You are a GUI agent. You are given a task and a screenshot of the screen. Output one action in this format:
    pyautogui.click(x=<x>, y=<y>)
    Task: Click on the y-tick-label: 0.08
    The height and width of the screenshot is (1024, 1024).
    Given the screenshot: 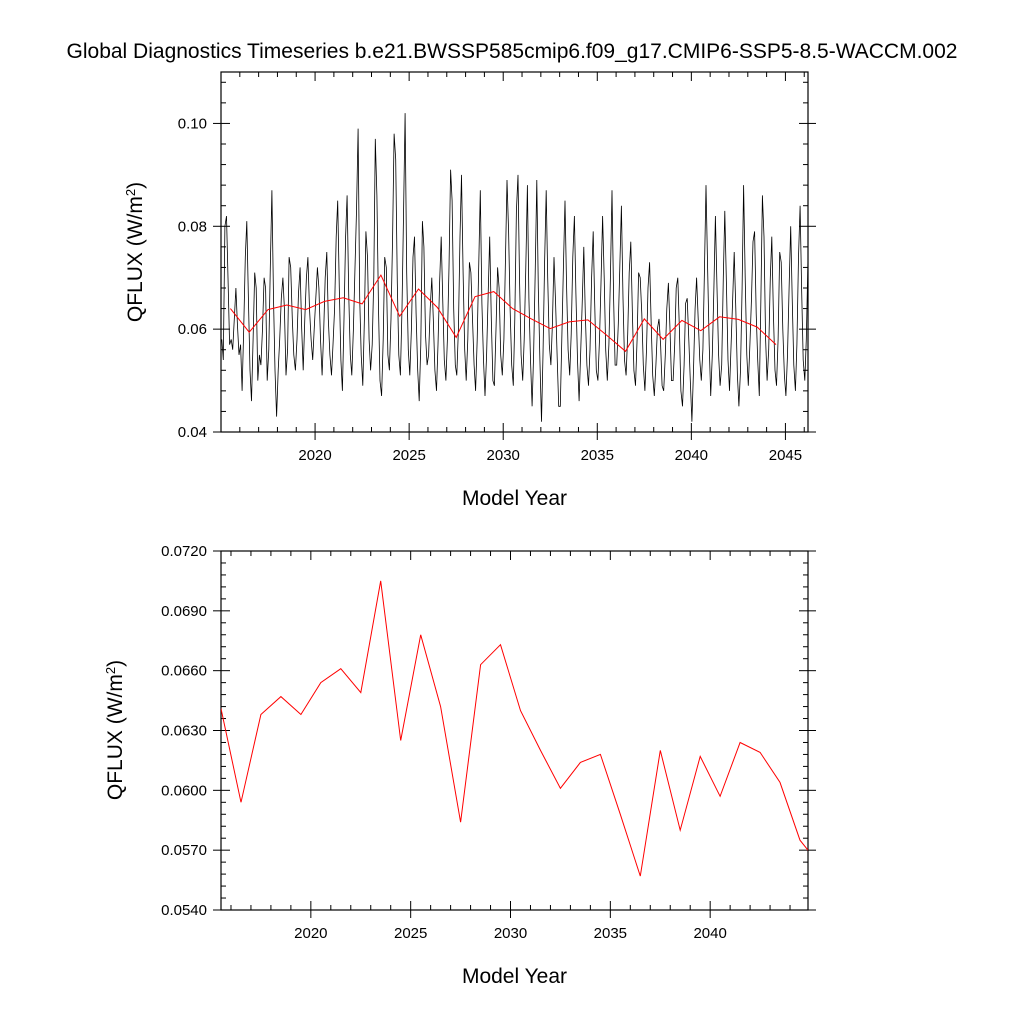 What is the action you would take?
    pyautogui.click(x=192, y=226)
    